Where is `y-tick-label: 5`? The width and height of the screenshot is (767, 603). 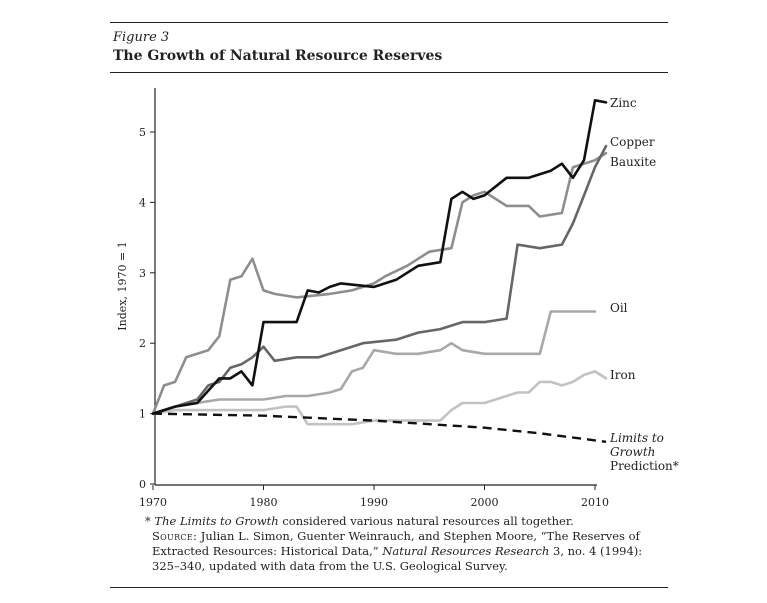 y-tick-label: 5 is located at coordinates (142, 132).